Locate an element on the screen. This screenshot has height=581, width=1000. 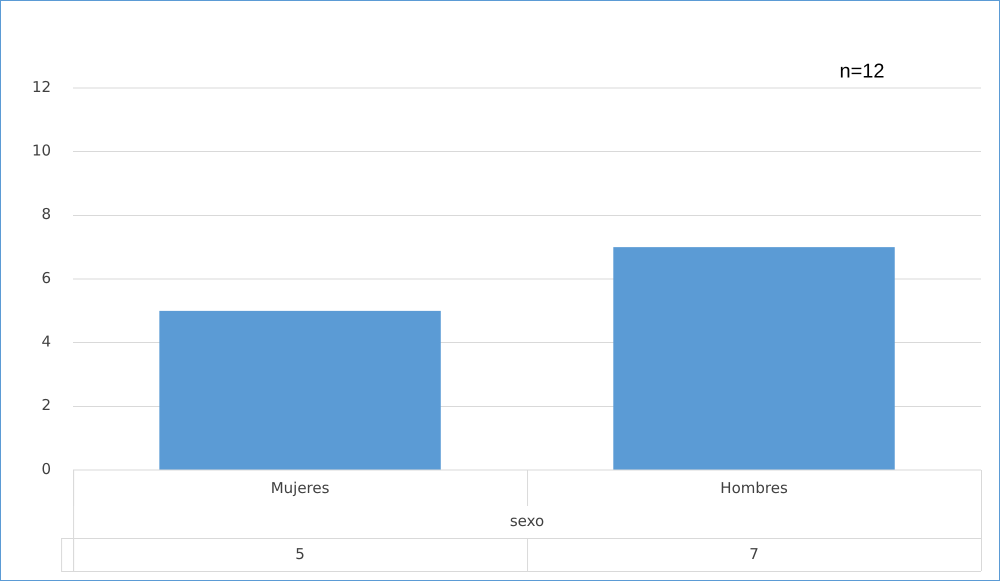
x-tick-label: Mujeres is located at coordinates (300, 487).